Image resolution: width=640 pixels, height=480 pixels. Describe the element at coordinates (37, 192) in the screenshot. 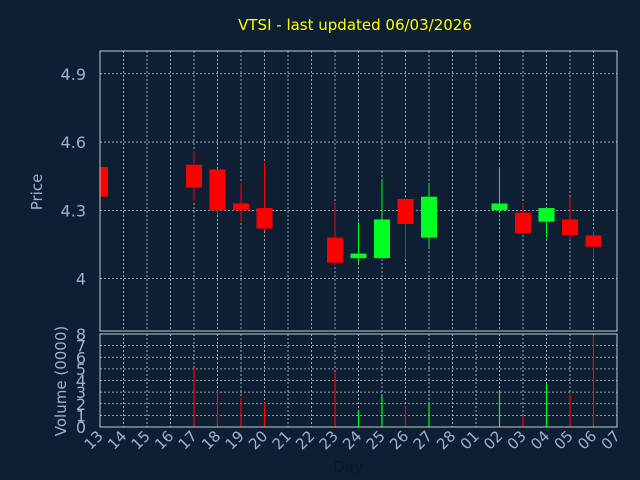

I see `price-y-axis-label: Price` at that location.